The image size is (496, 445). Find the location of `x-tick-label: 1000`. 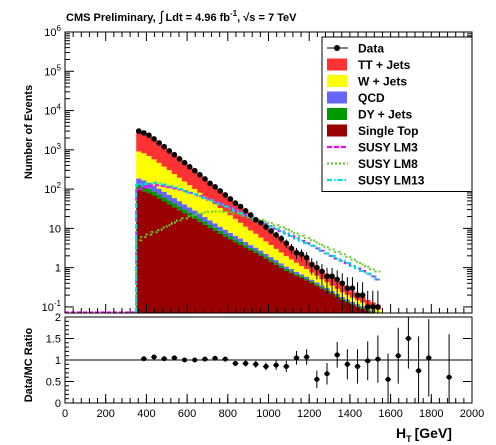

x-tick-label: 1000 is located at coordinates (268, 414).